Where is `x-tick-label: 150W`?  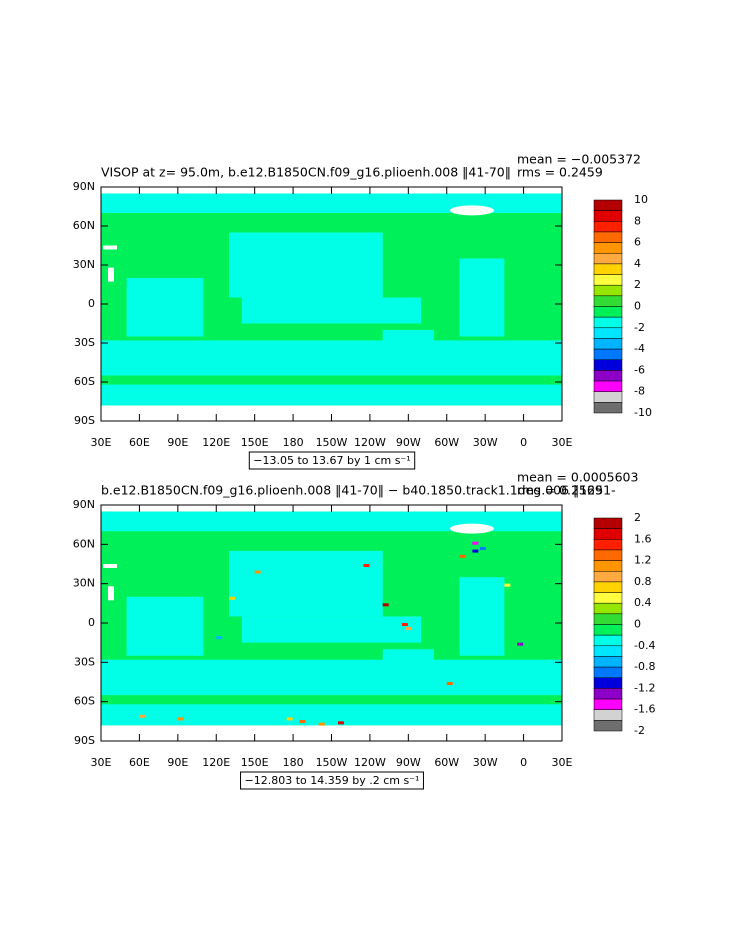 x-tick-label: 150W is located at coordinates (332, 762).